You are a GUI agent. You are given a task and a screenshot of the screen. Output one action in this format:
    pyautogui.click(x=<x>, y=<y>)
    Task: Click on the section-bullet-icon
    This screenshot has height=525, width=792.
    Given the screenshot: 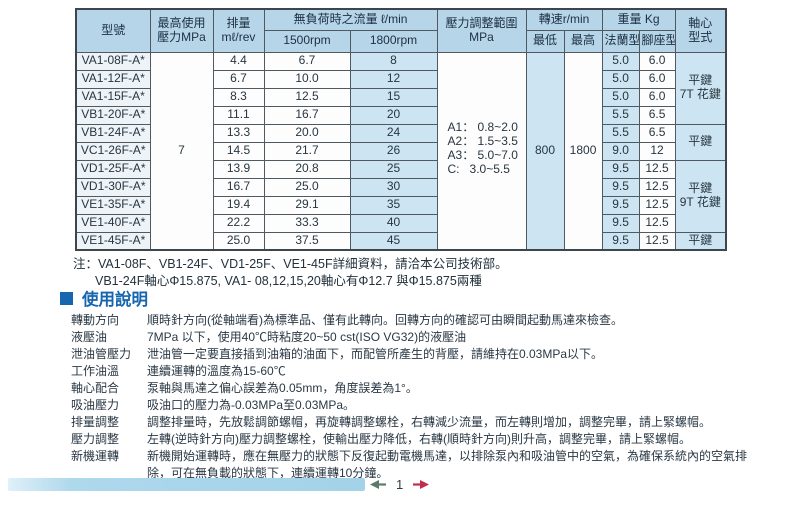 What is the action you would take?
    pyautogui.click(x=66, y=298)
    